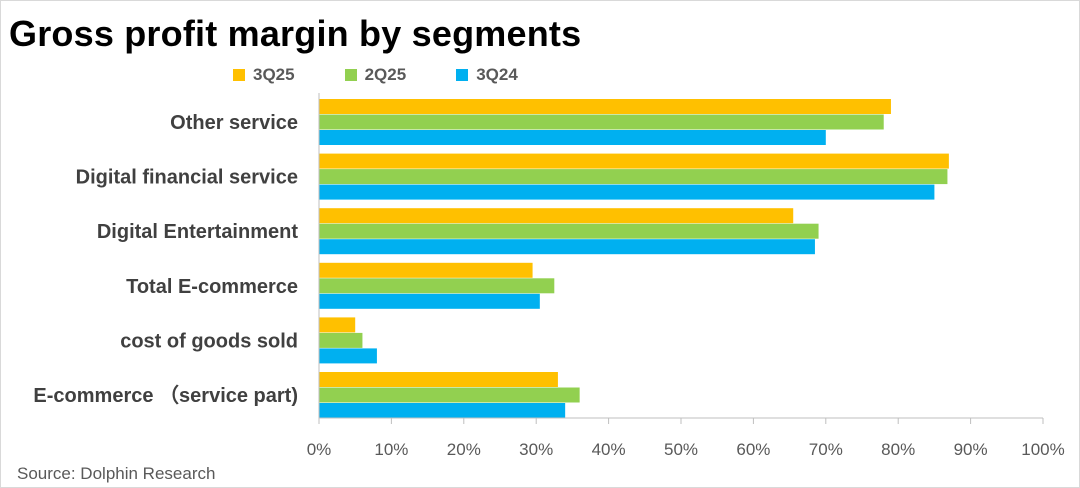  What do you see at coordinates (497, 74) in the screenshot?
I see `legend-label: 3Q24` at bounding box center [497, 74].